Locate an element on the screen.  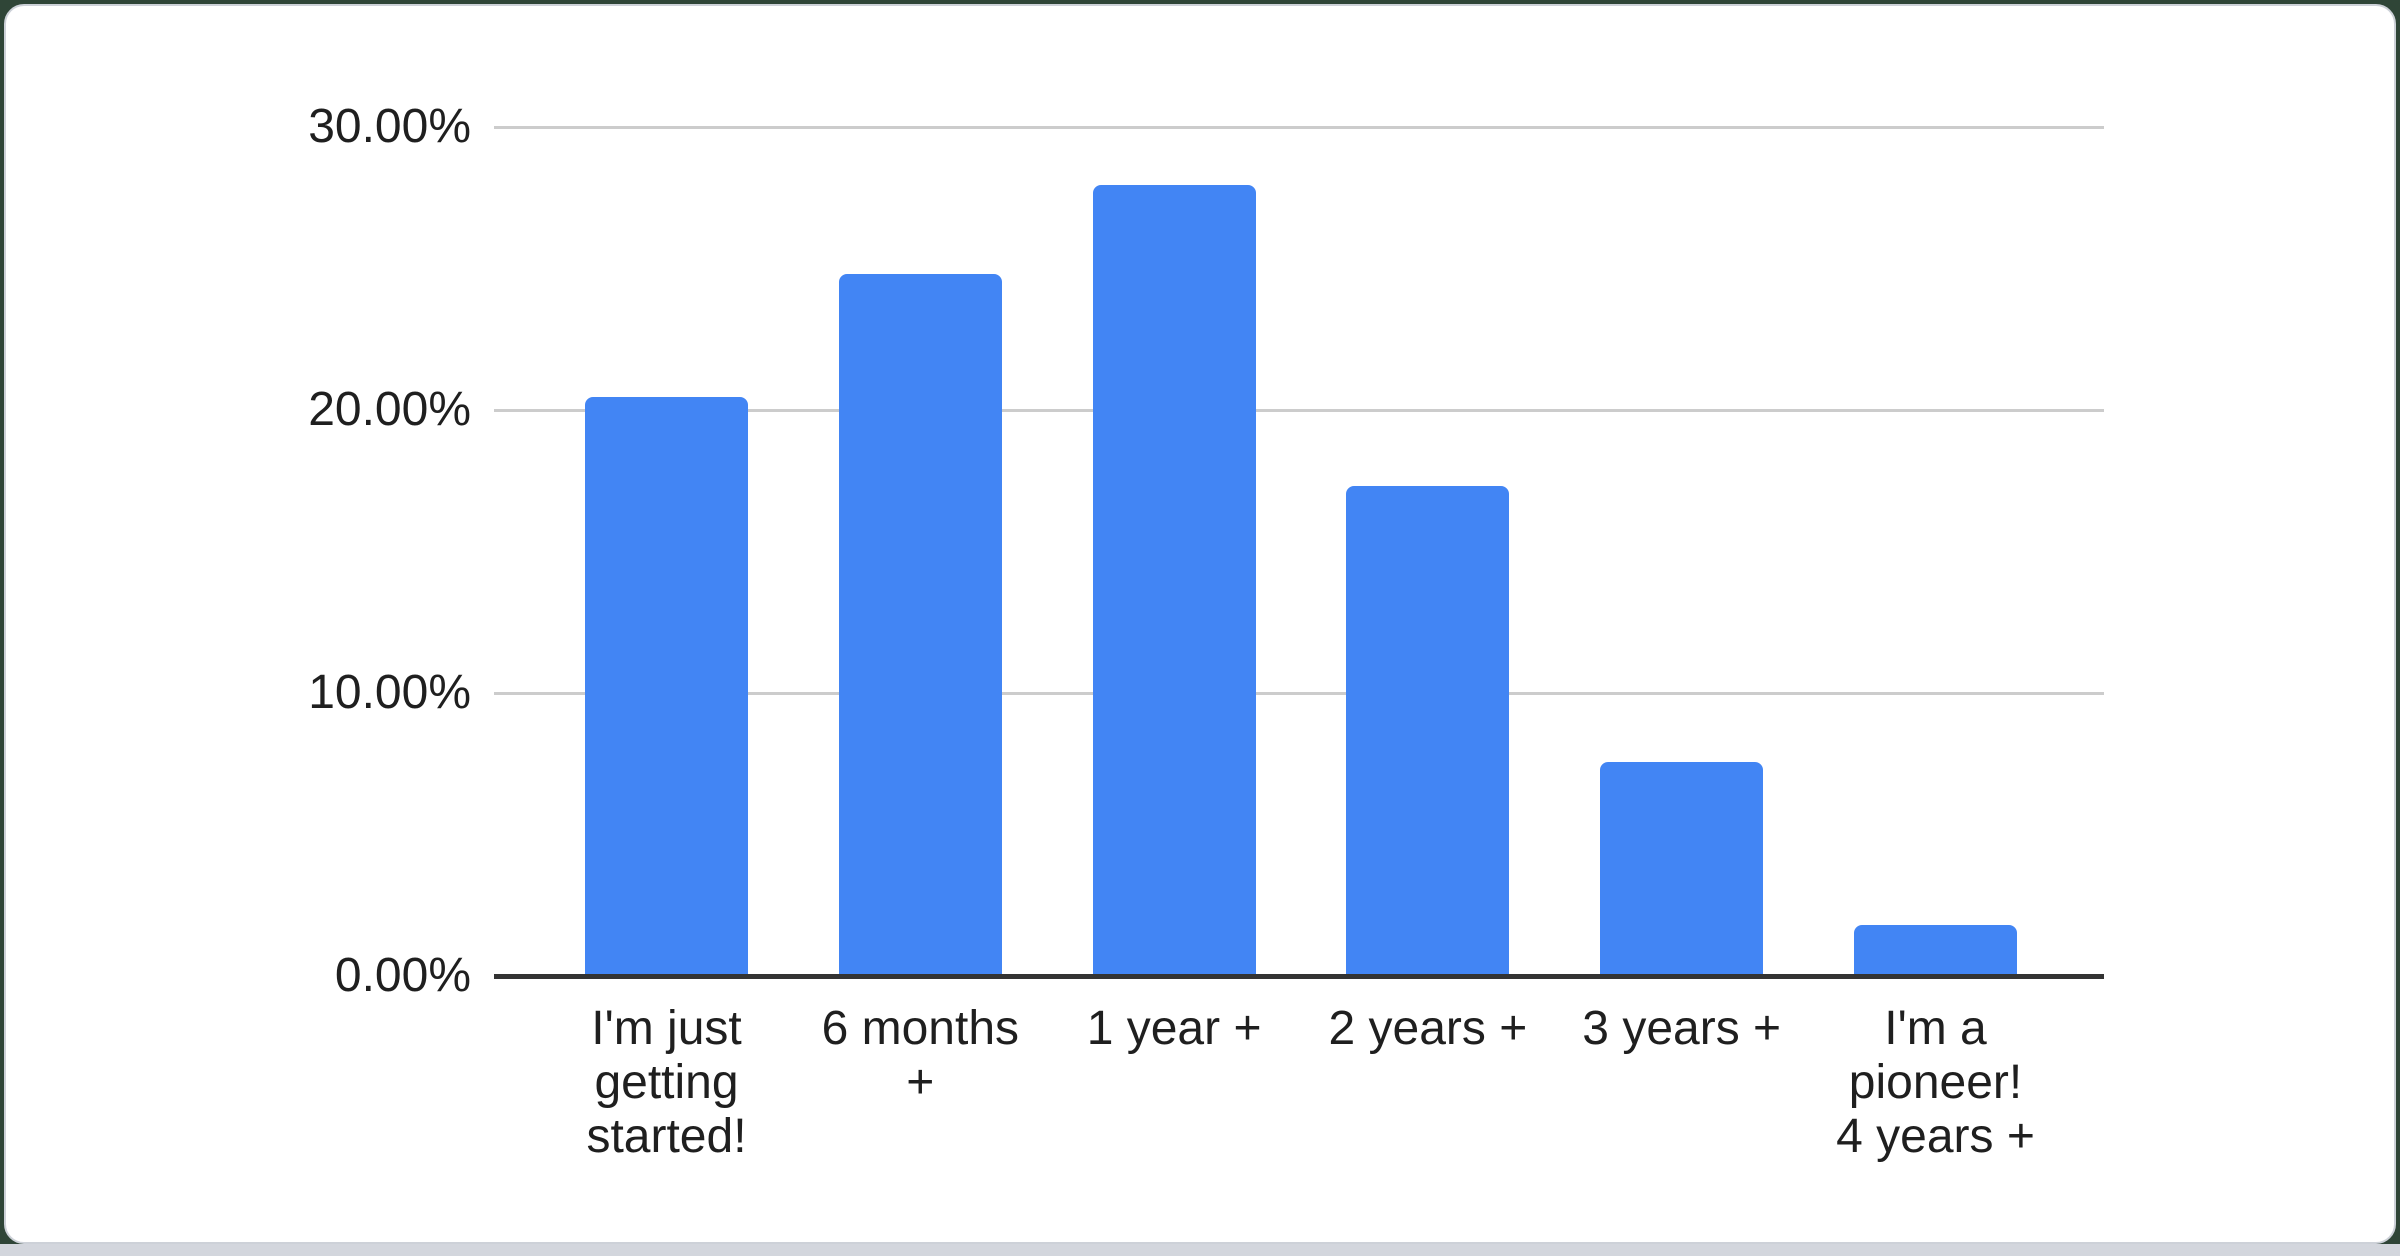
y-axis-tick-label: 0.00% is located at coordinates (402, 975).